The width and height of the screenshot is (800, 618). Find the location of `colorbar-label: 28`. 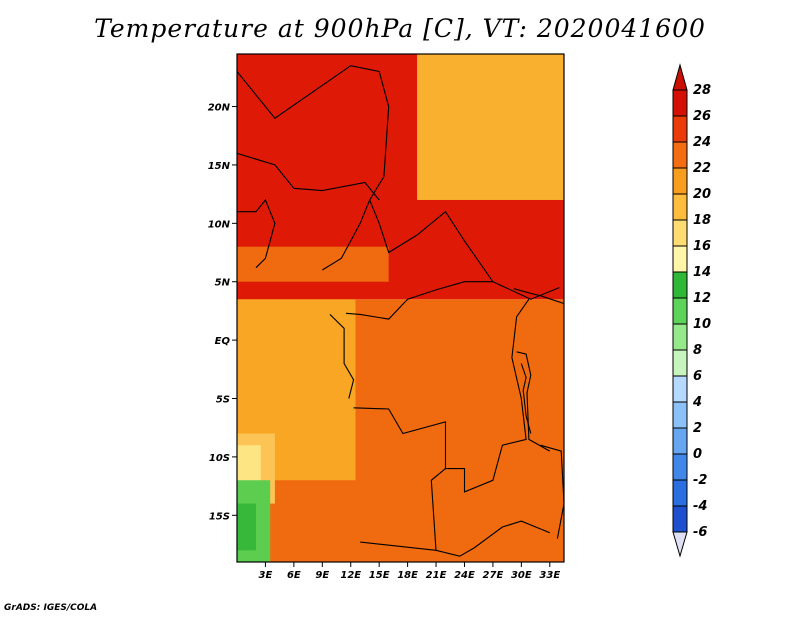

colorbar-label: 28 is located at coordinates (702, 90).